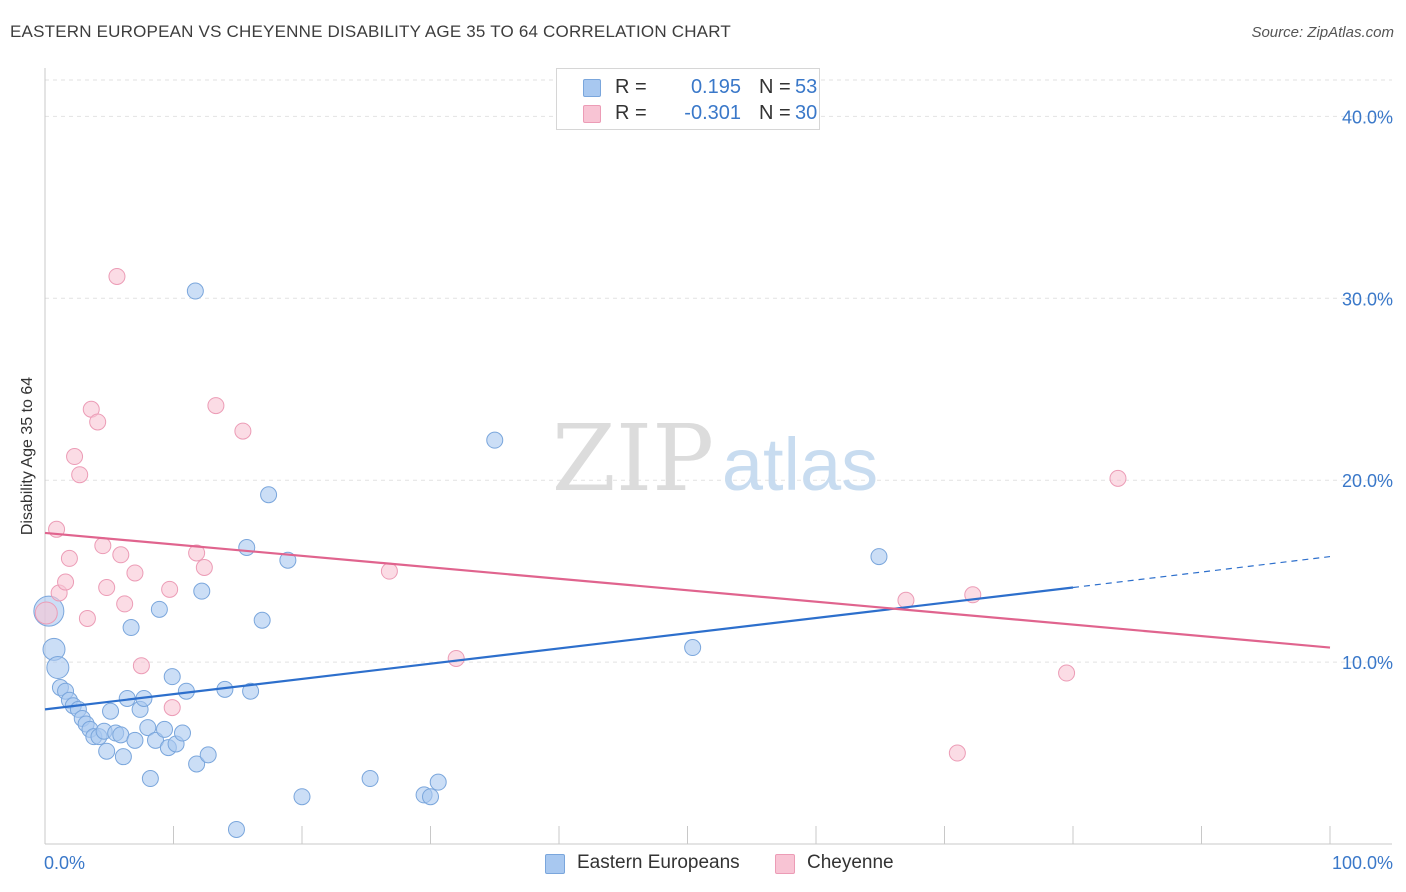 This screenshot has height=892, width=1406. What do you see at coordinates (850, 862) in the screenshot?
I see `legend-label: Cheyenne` at bounding box center [850, 862].